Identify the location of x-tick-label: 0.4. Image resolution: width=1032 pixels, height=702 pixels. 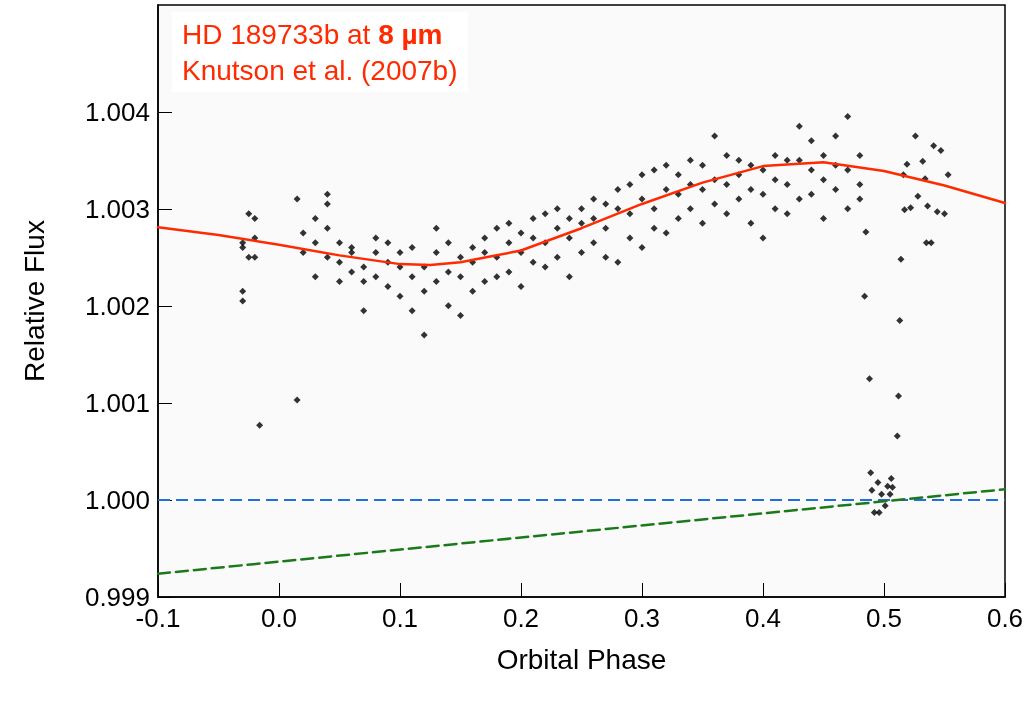
(763, 618).